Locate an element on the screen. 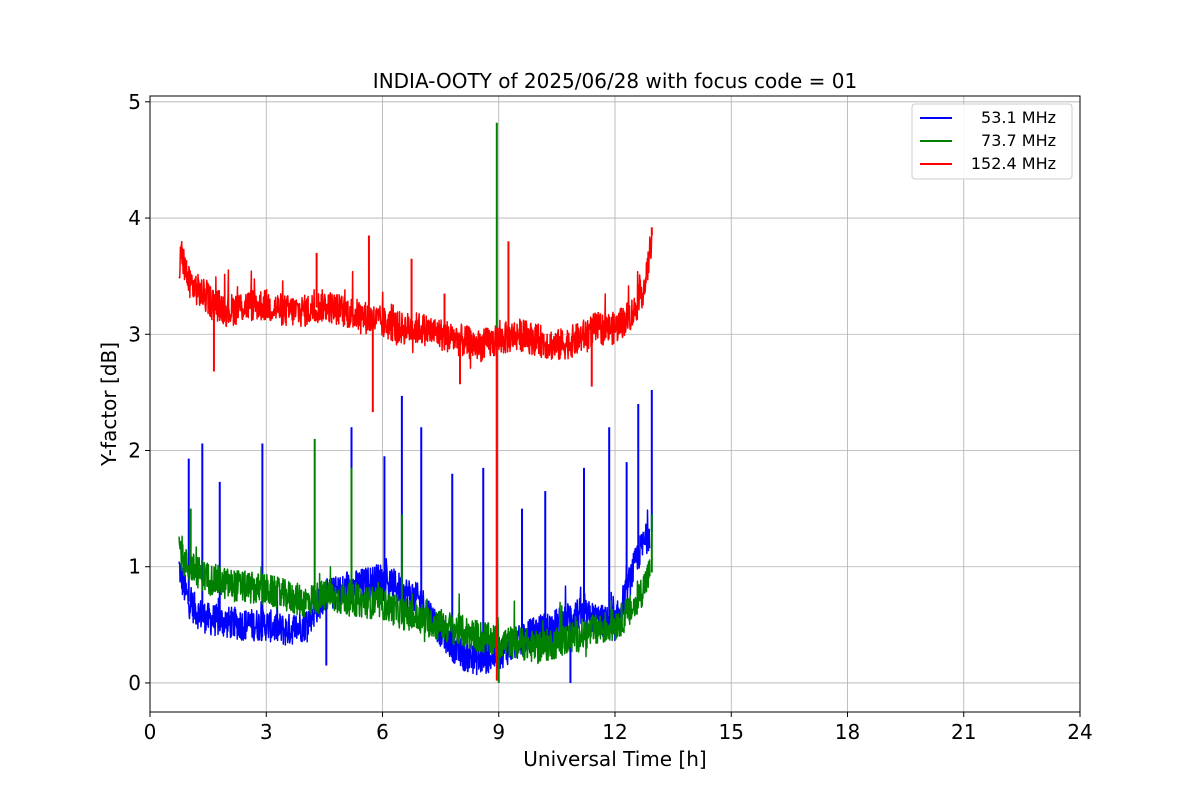 The height and width of the screenshot is (805, 1200). y-tick-label: 1 is located at coordinates (134, 567).